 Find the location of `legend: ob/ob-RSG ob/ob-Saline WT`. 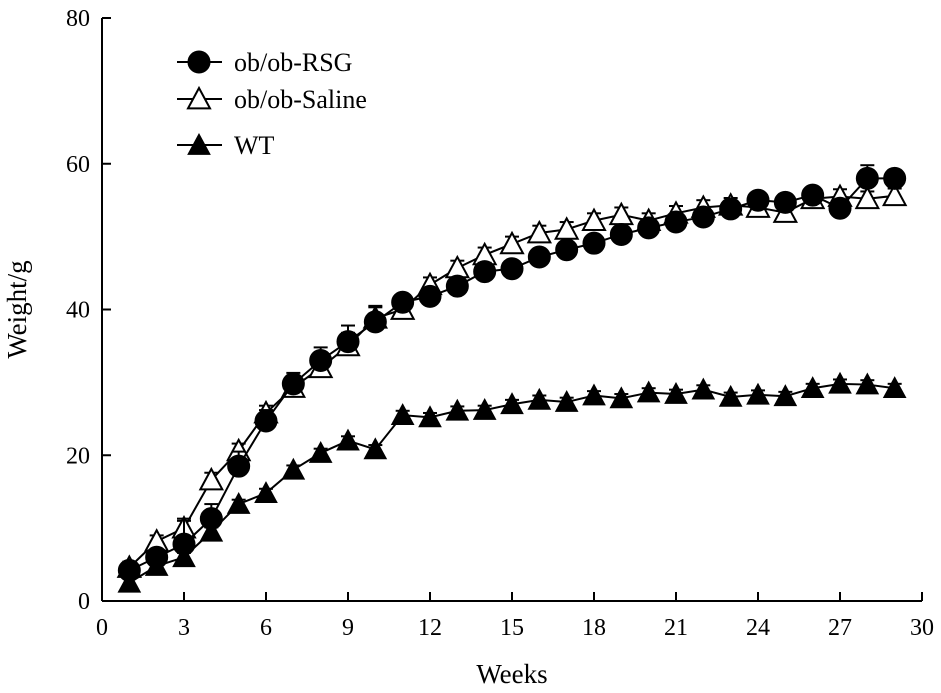

legend: ob/ob-RSG ob/ob-Saline WT is located at coordinates (272, 104).